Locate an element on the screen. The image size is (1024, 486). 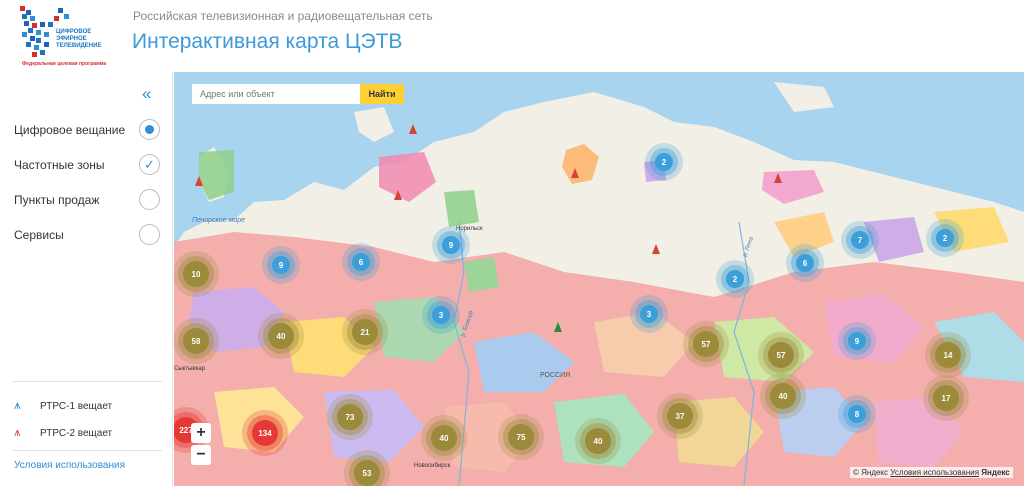
layer-digital-broadcast-label: Цифровое вещание is located at coordinates (70, 130).